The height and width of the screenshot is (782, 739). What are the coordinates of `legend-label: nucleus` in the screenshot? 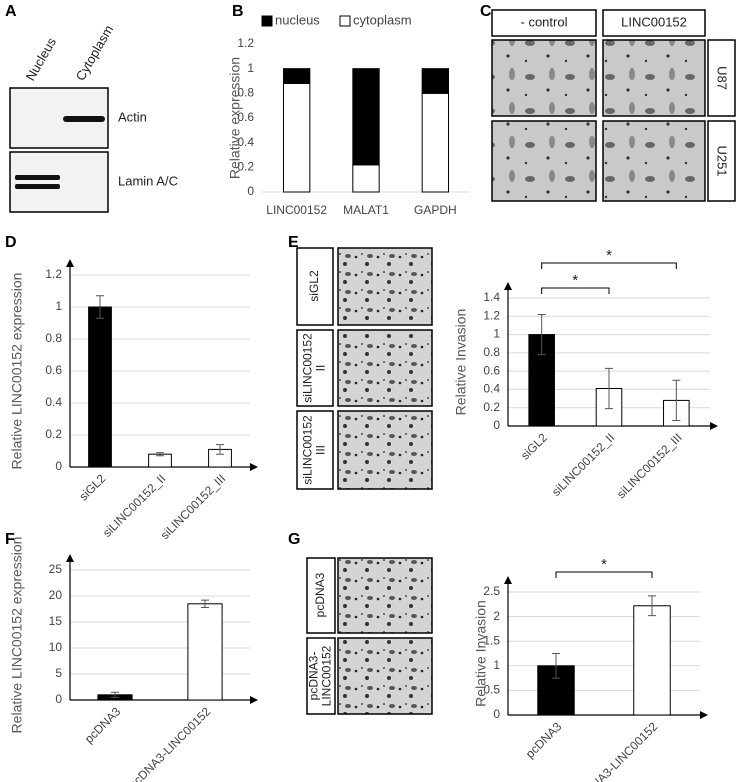 It's located at (297, 19).